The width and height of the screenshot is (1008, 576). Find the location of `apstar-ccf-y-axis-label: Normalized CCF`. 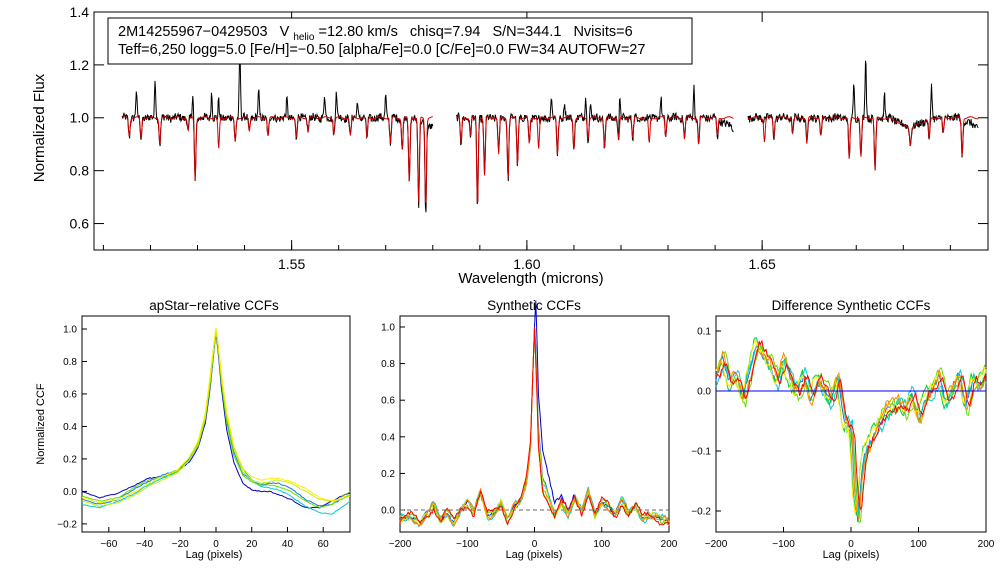

apstar-ccf-y-axis-label: Normalized CCF is located at coordinates (41, 424).